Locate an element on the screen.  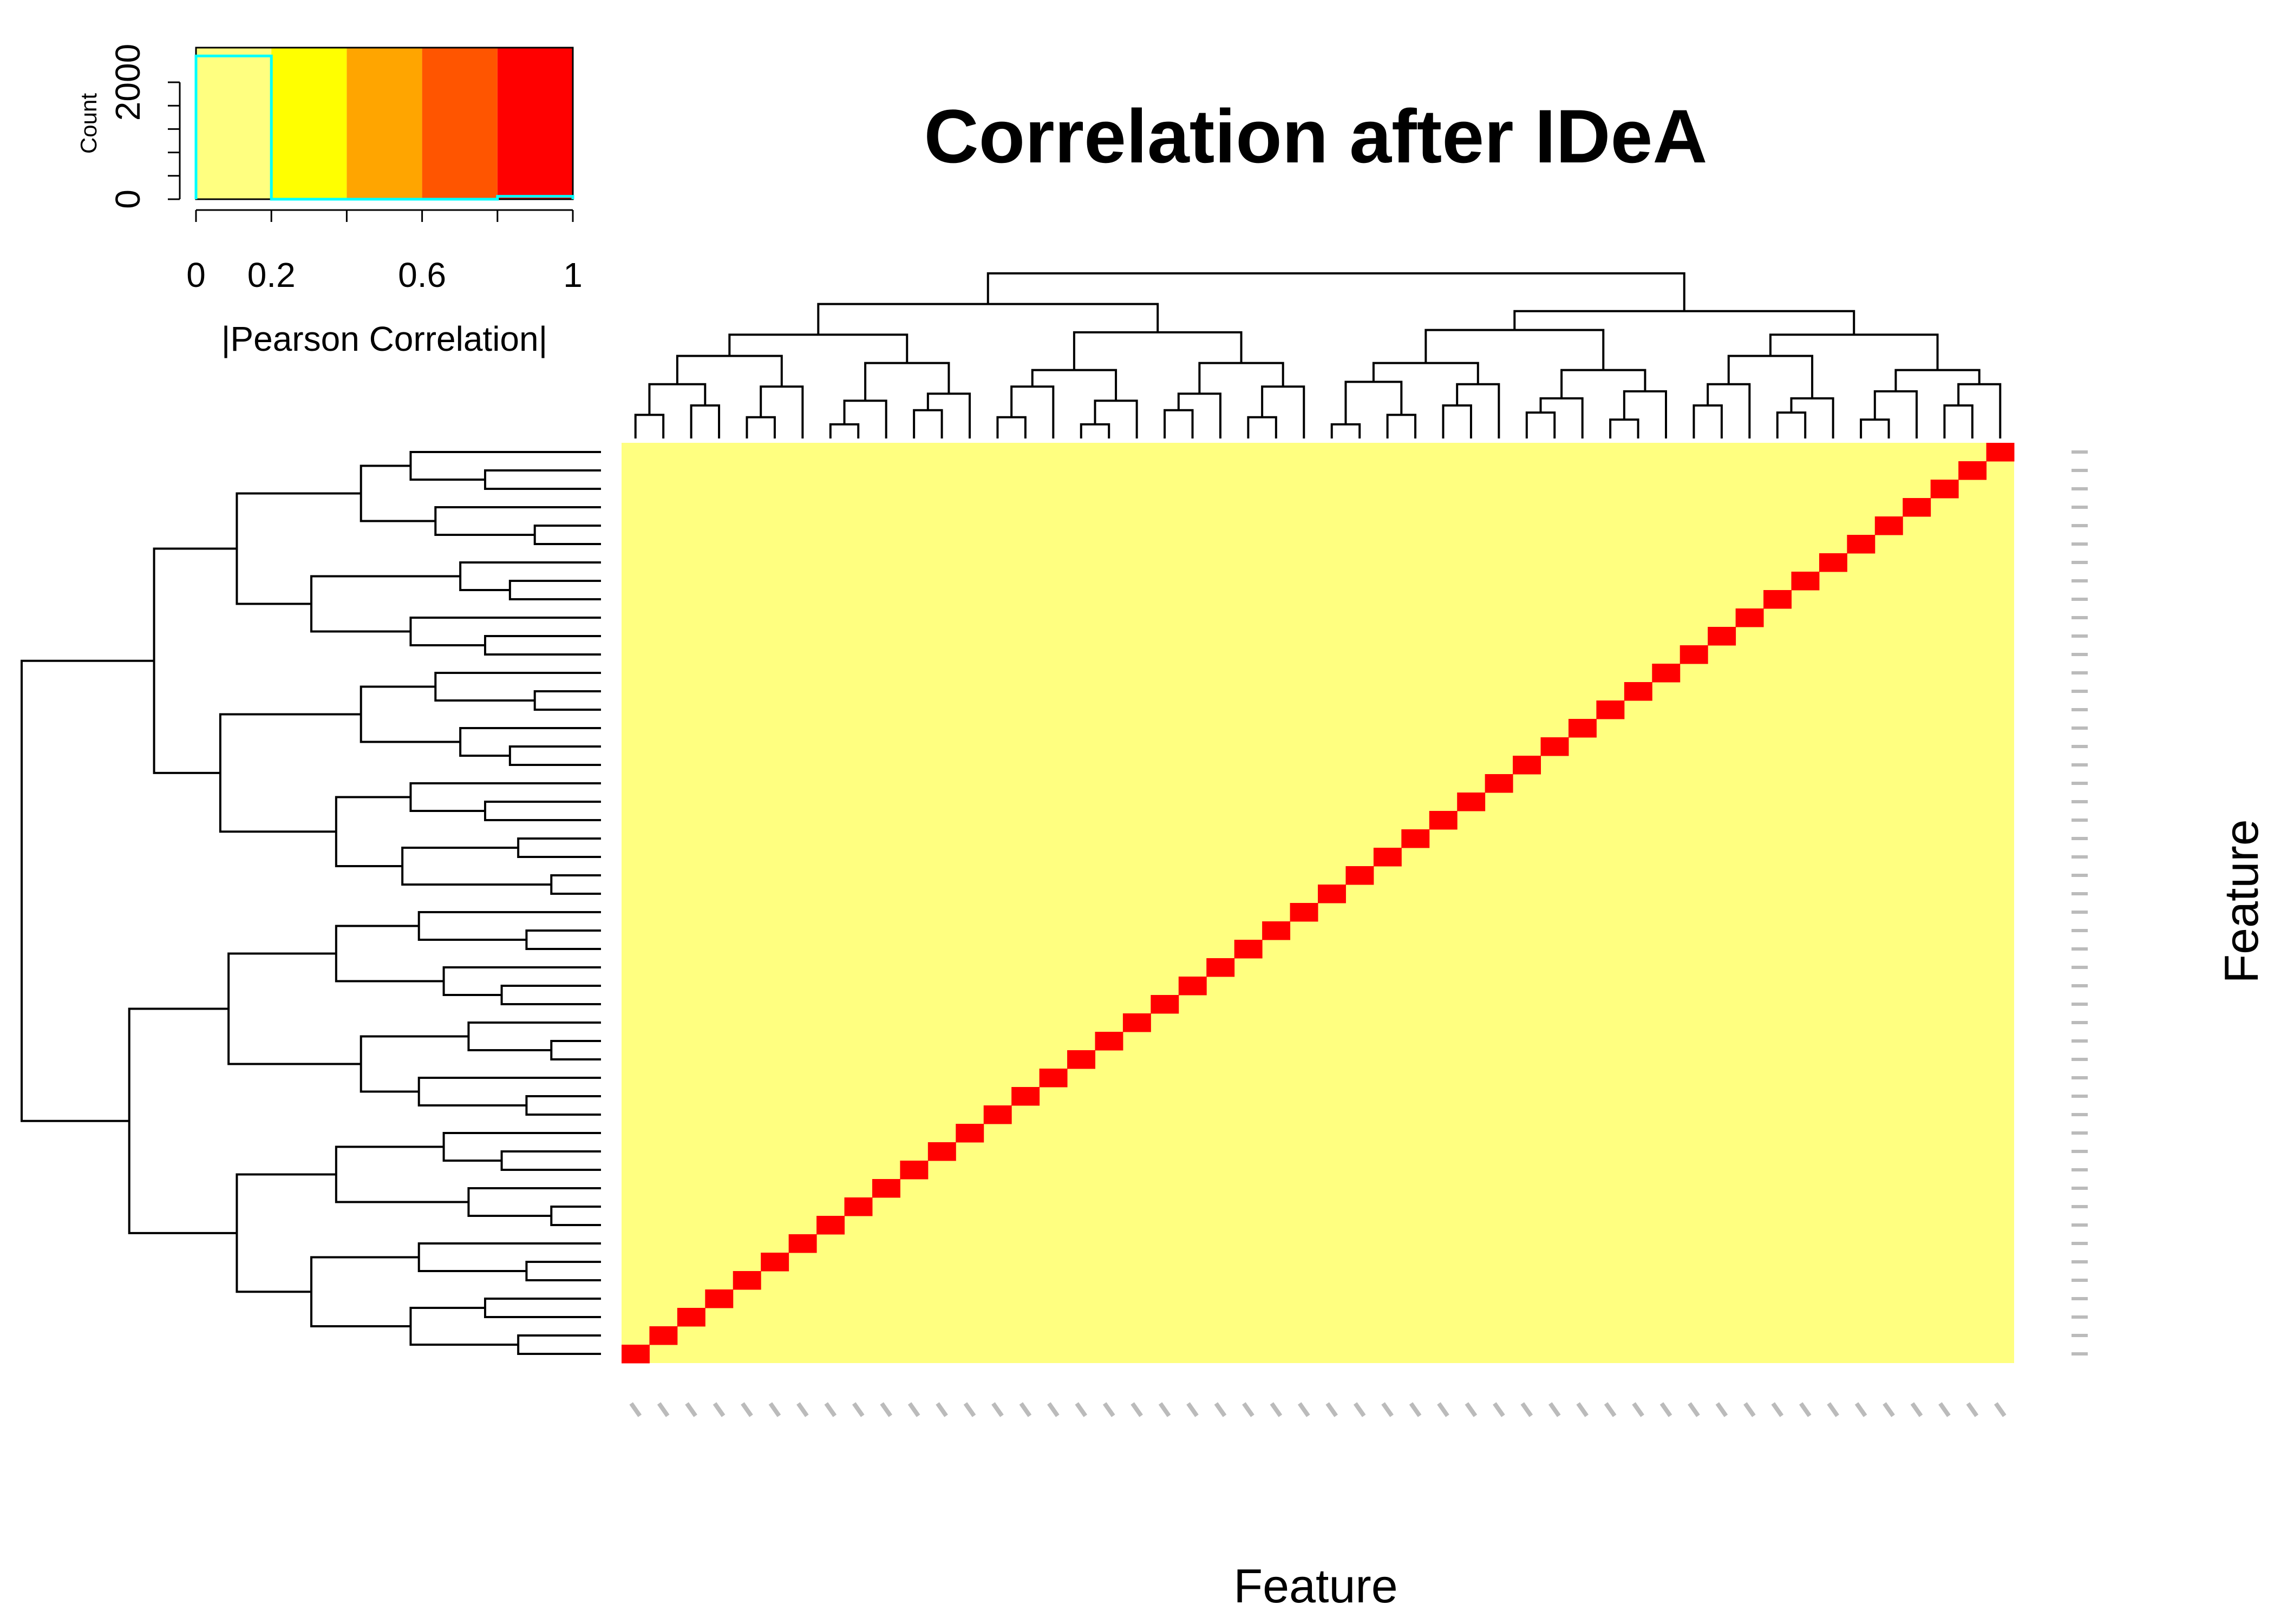
color-key-swatch is located at coordinates (234, 123).